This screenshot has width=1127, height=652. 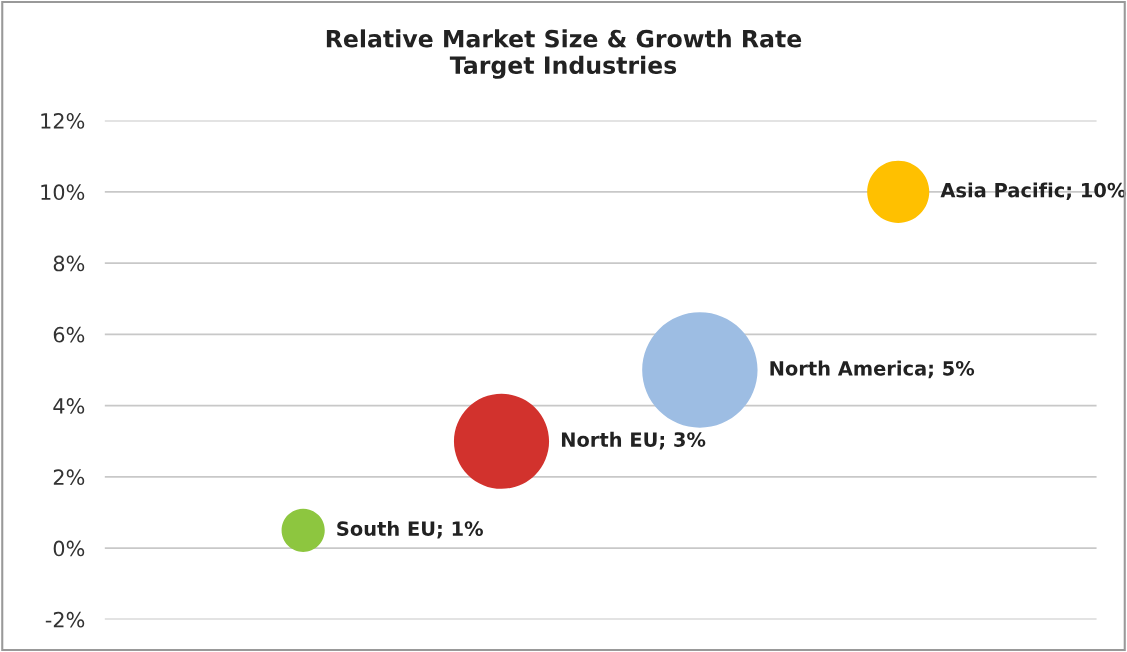 What do you see at coordinates (65, 619) in the screenshot?
I see `y-tick-label: -2%` at bounding box center [65, 619].